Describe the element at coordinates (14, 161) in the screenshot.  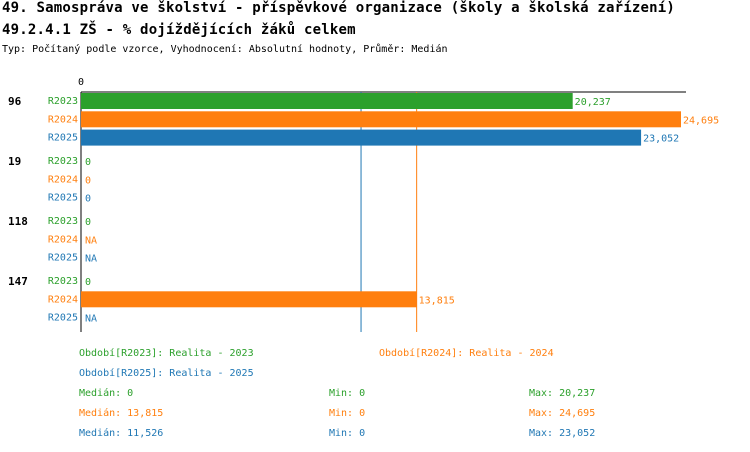
I see `category-label-19: 19` at that location.